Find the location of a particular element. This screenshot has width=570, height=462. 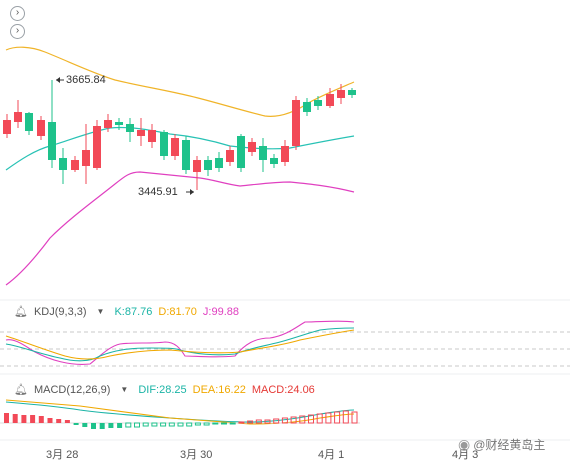

collapse-panel-button: › is located at coordinates (17, 13).